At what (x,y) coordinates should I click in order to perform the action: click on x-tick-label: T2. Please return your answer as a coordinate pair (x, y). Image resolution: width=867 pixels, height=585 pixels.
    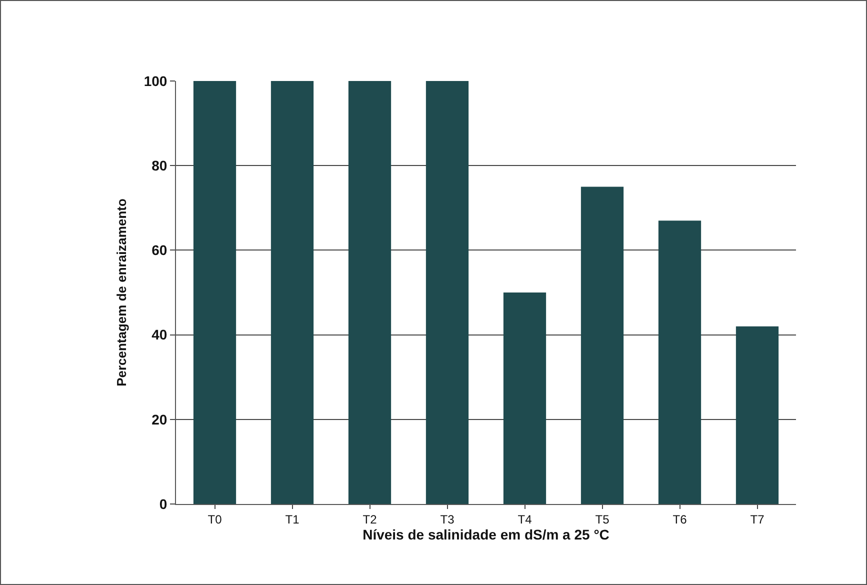
    Looking at the image, I should click on (370, 519).